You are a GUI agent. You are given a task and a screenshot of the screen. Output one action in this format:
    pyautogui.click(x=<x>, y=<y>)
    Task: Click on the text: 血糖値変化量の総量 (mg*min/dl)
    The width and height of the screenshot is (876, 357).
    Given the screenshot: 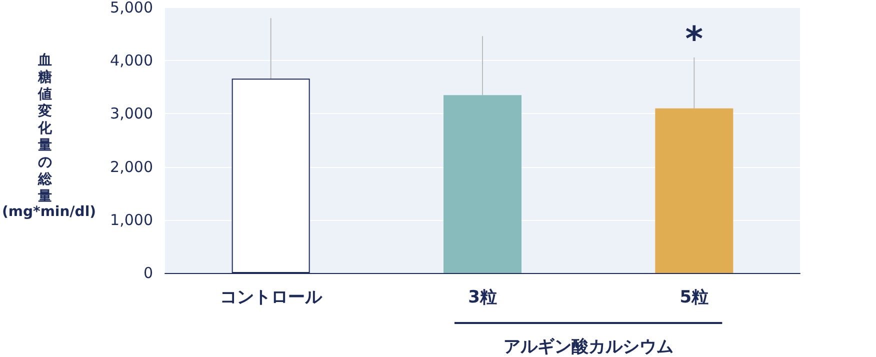 What is the action you would take?
    pyautogui.click(x=49, y=136)
    